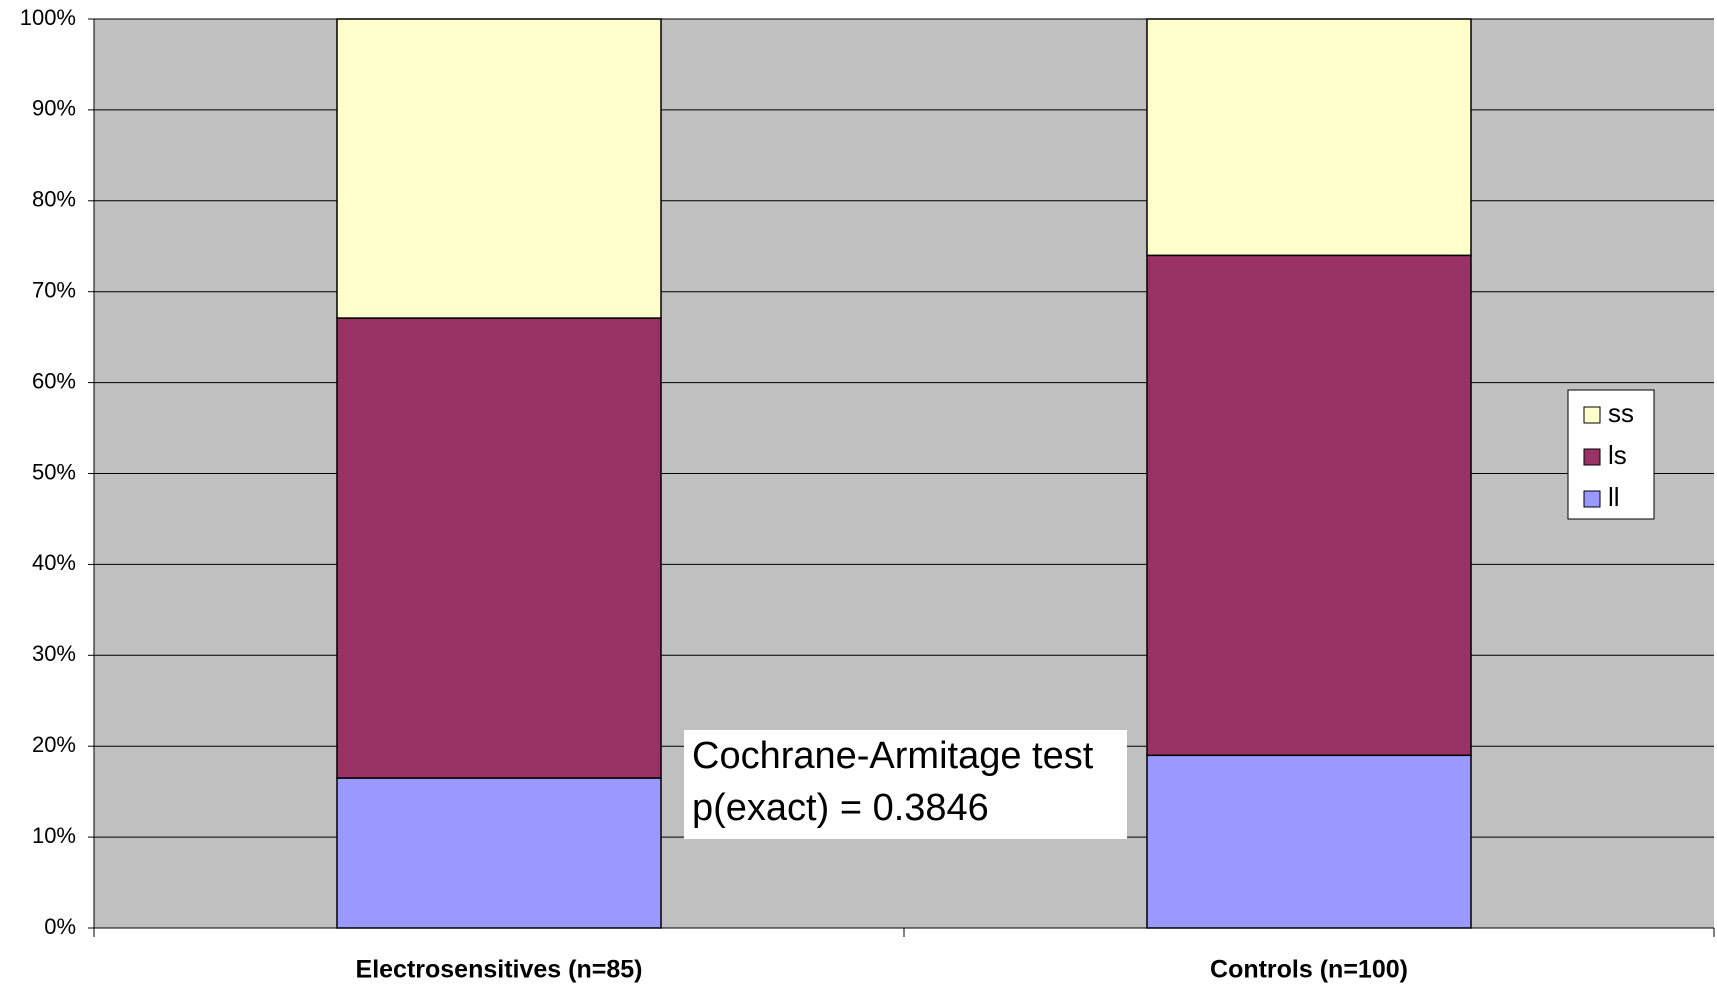  Describe the element at coordinates (1621, 413) in the screenshot. I see `legend-label: ss` at that location.